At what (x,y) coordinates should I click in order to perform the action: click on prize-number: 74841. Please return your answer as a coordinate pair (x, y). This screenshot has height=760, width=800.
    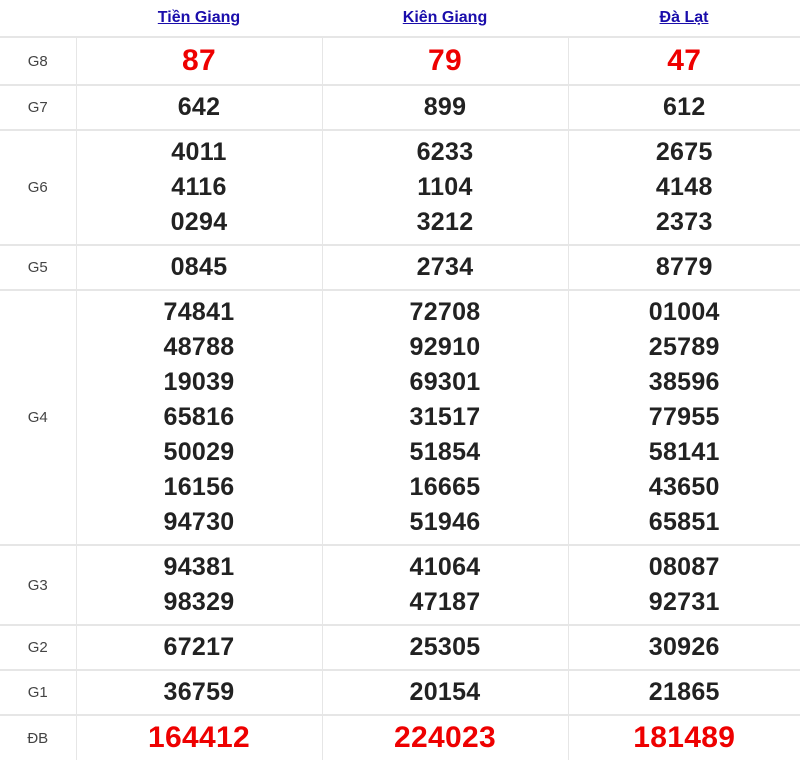
    Looking at the image, I should click on (199, 312).